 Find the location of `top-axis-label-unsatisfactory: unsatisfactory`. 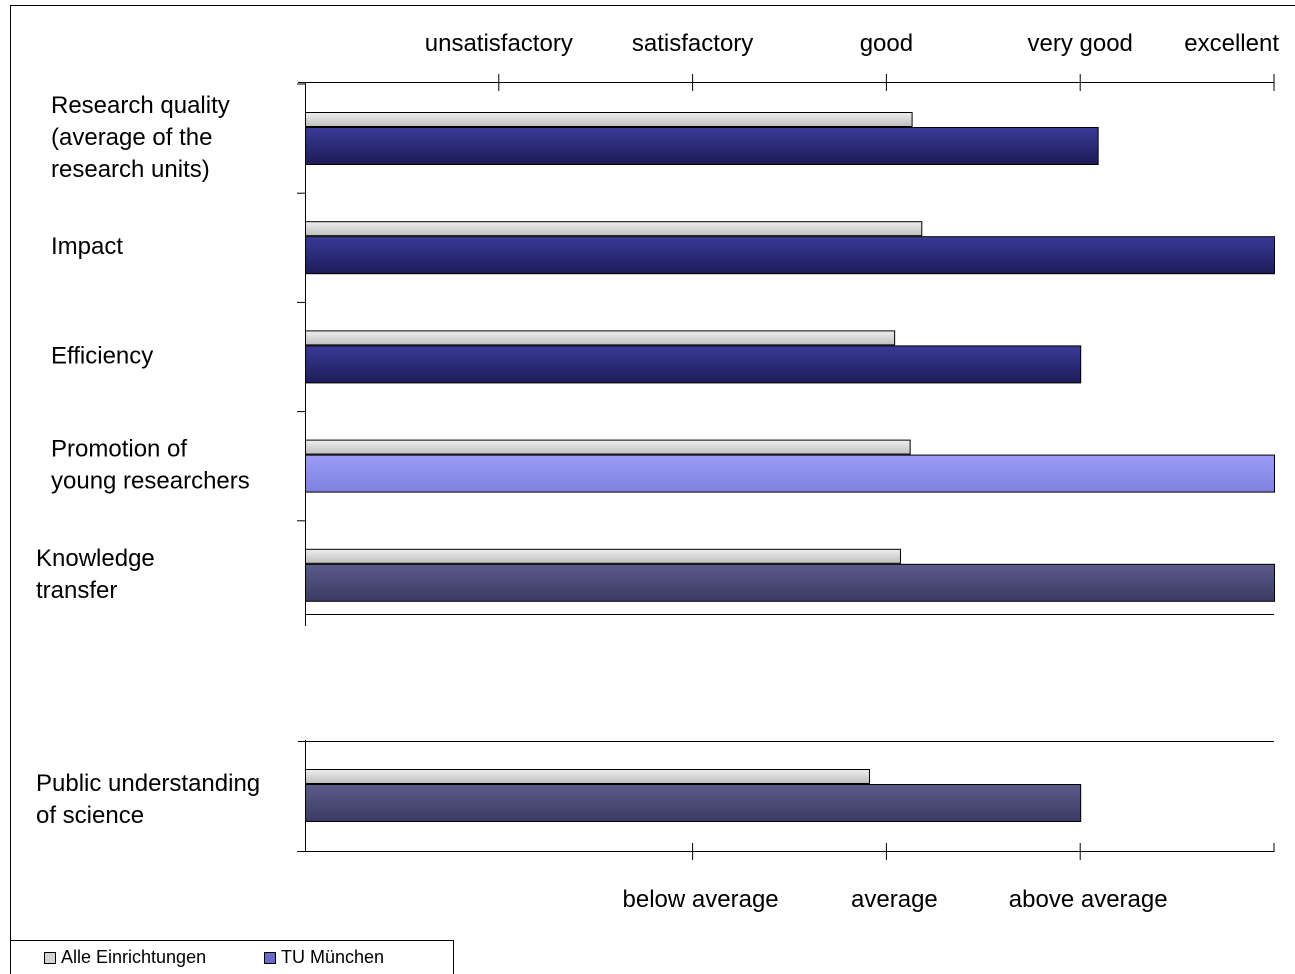

top-axis-label-unsatisfactory: unsatisfactory is located at coordinates (499, 43).